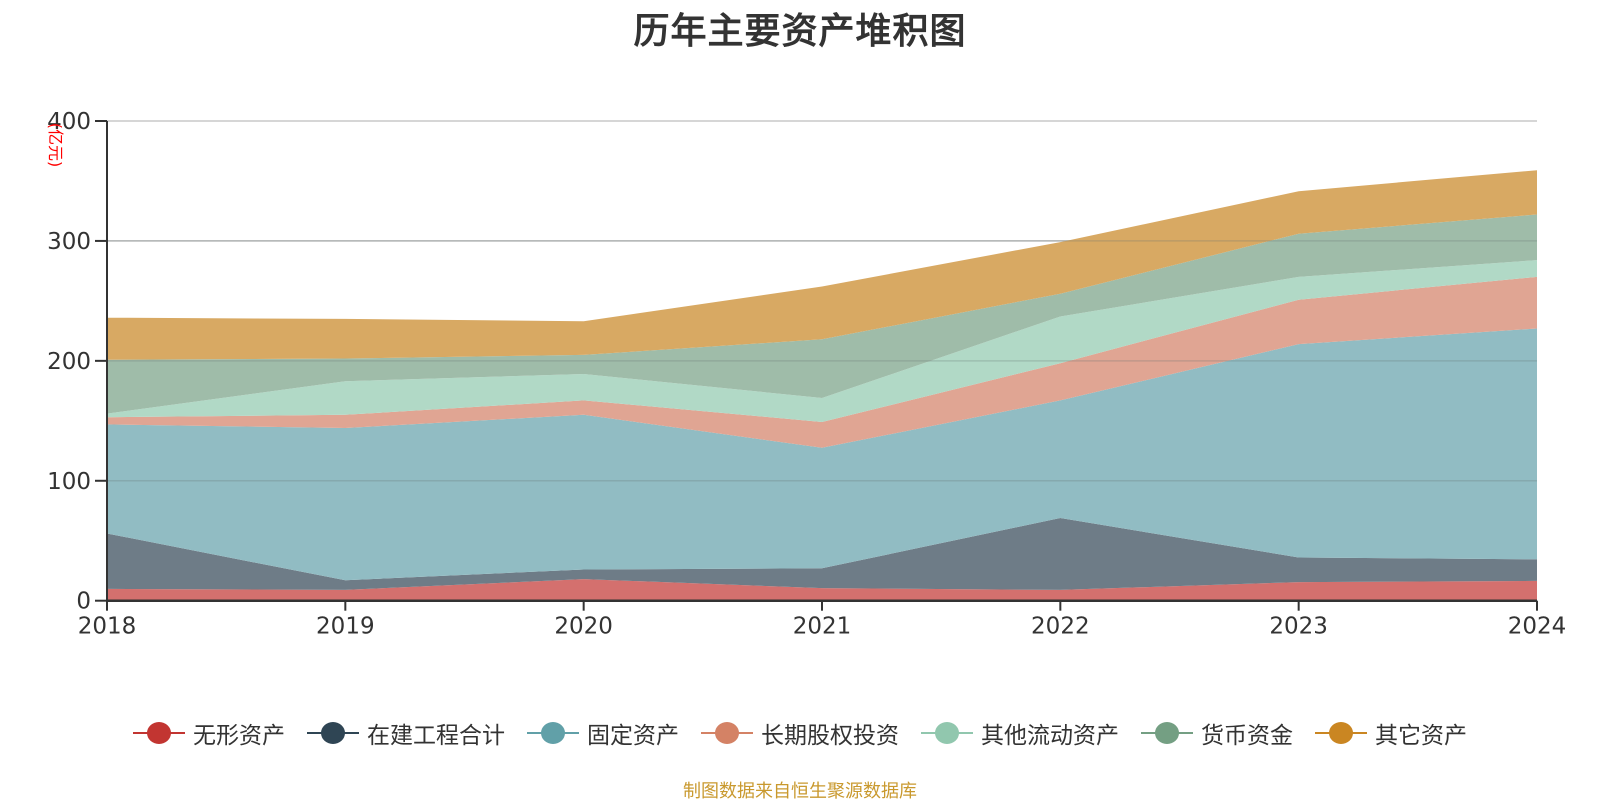 The image size is (1600, 803). I want to click on legend-label: 无形资产, so click(239, 736).